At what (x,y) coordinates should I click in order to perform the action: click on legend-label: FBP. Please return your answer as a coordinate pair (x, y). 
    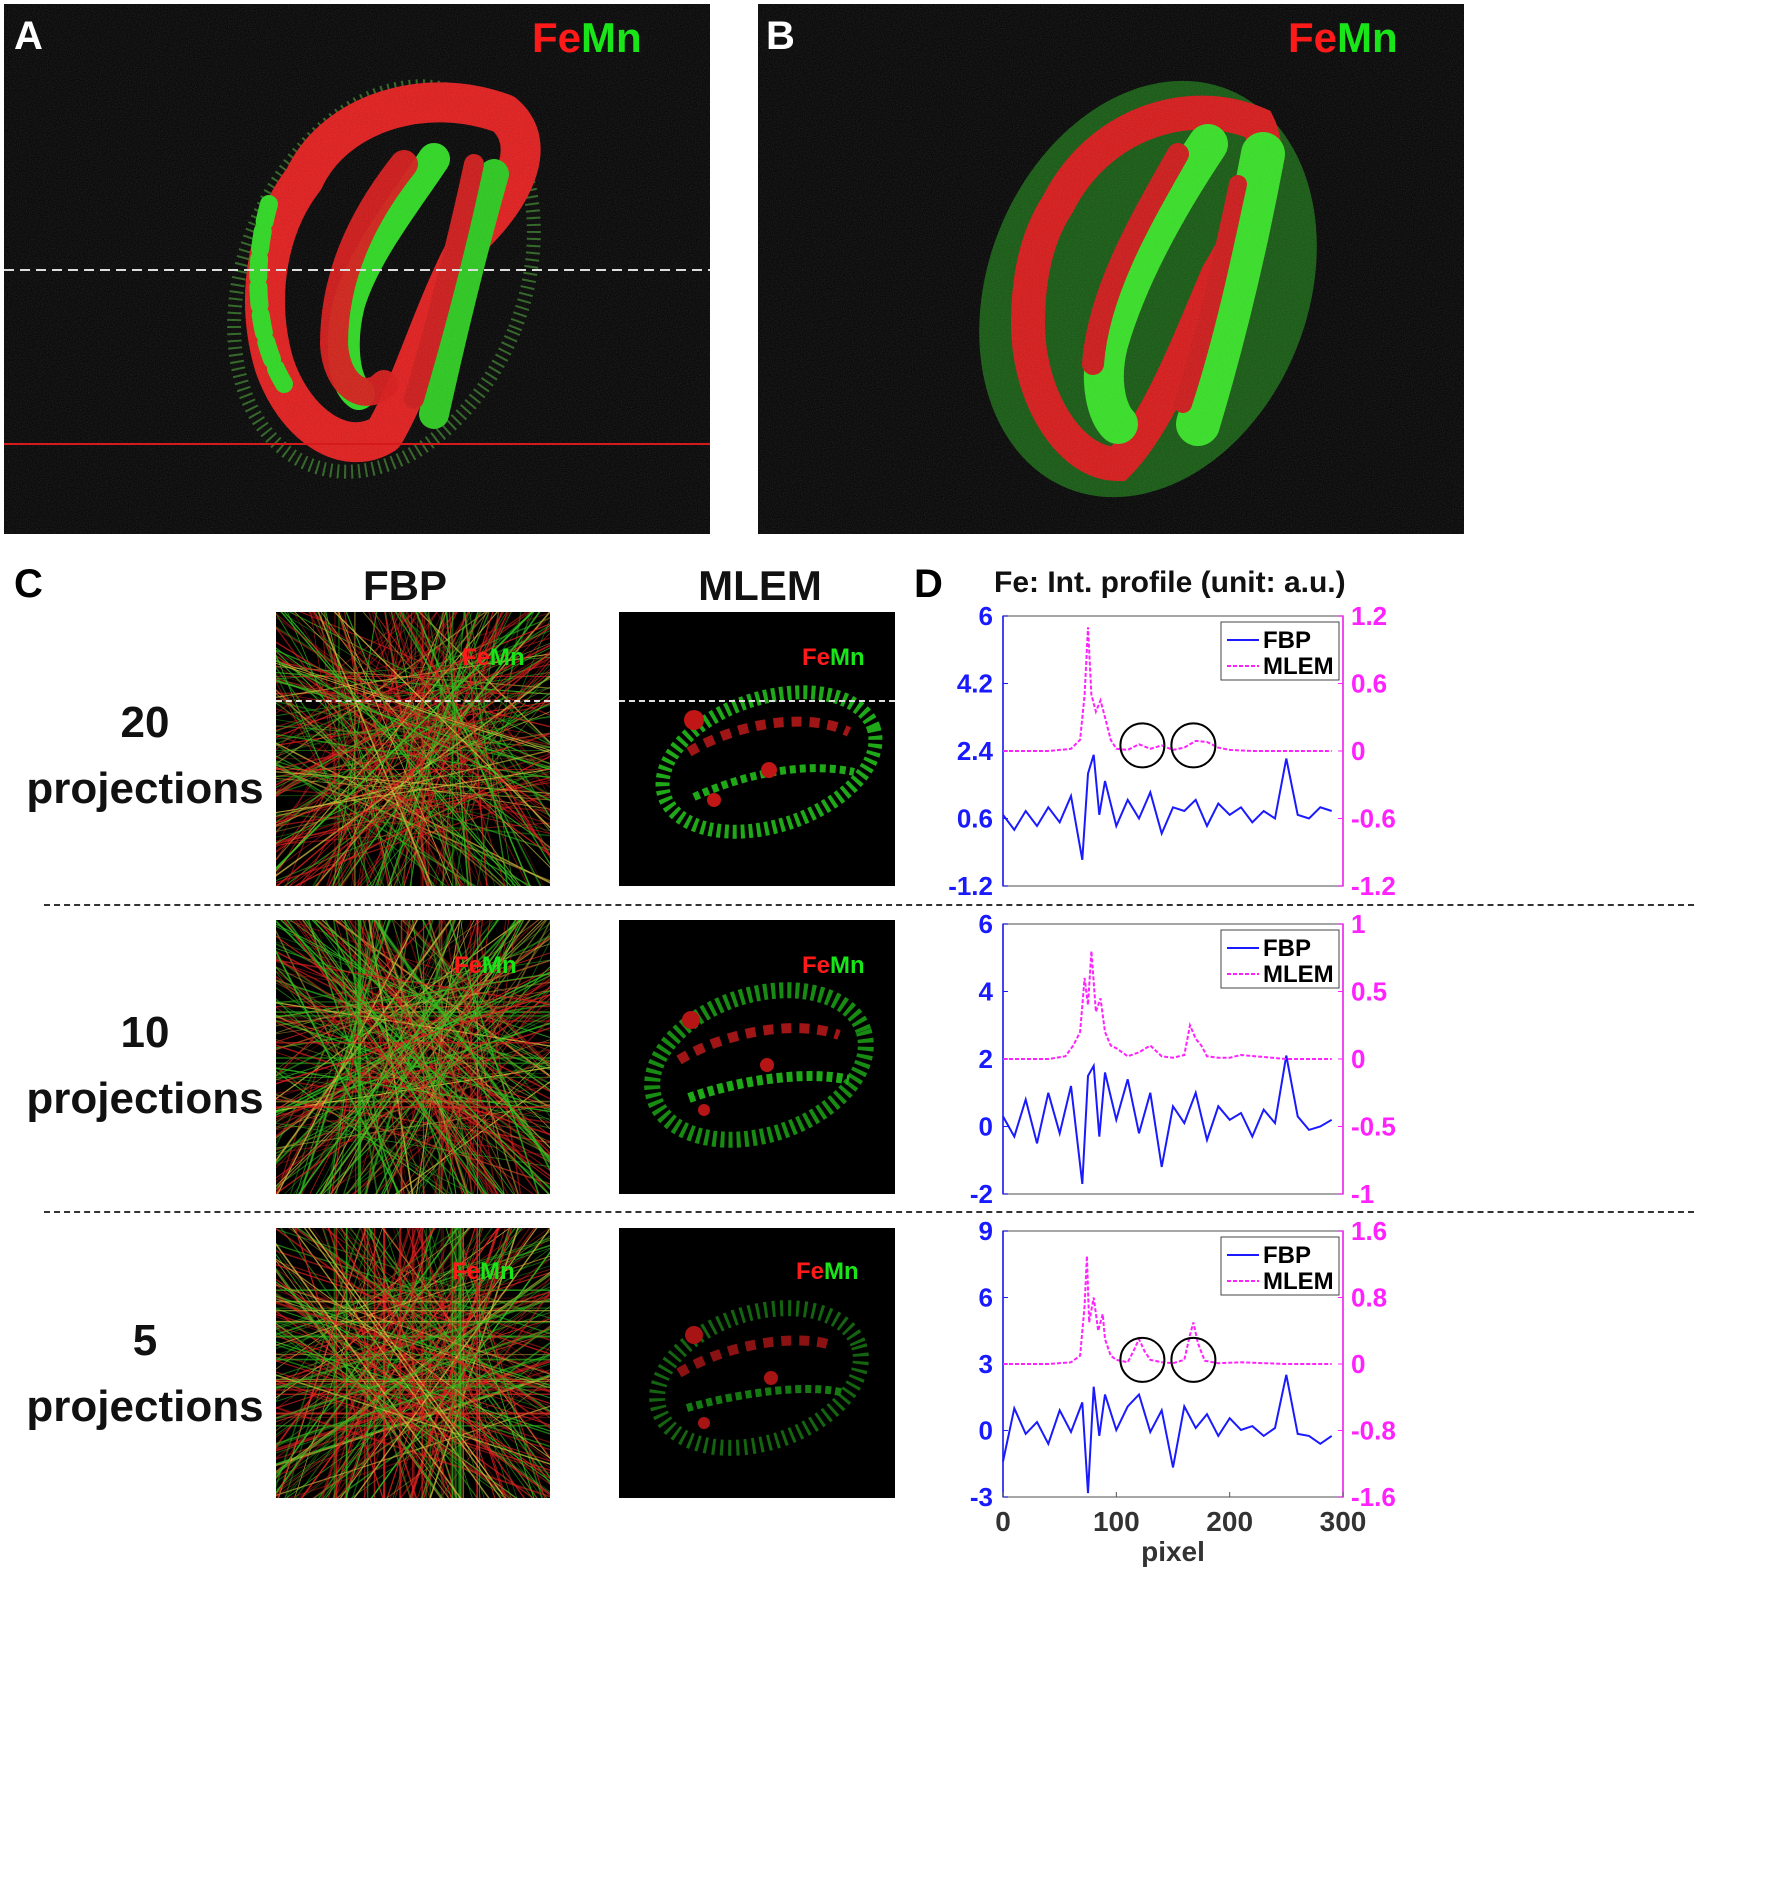
    Looking at the image, I should click on (1287, 640).